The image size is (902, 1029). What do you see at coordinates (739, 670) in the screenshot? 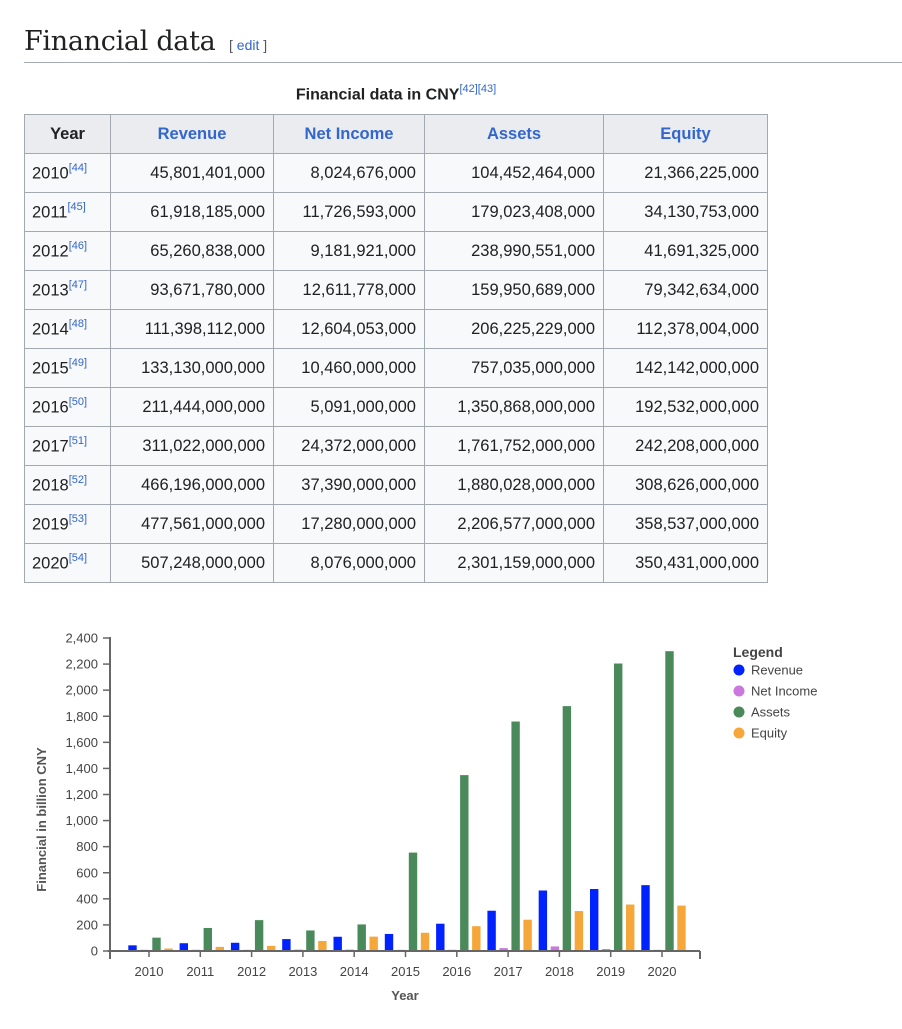
I see `legend-swatch-icon` at bounding box center [739, 670].